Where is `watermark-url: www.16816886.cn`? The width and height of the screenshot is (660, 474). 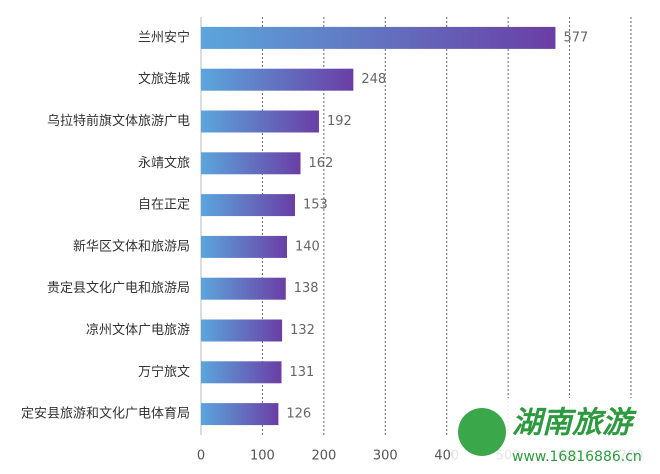
watermark-url: www.16816886.cn is located at coordinates (577, 457).